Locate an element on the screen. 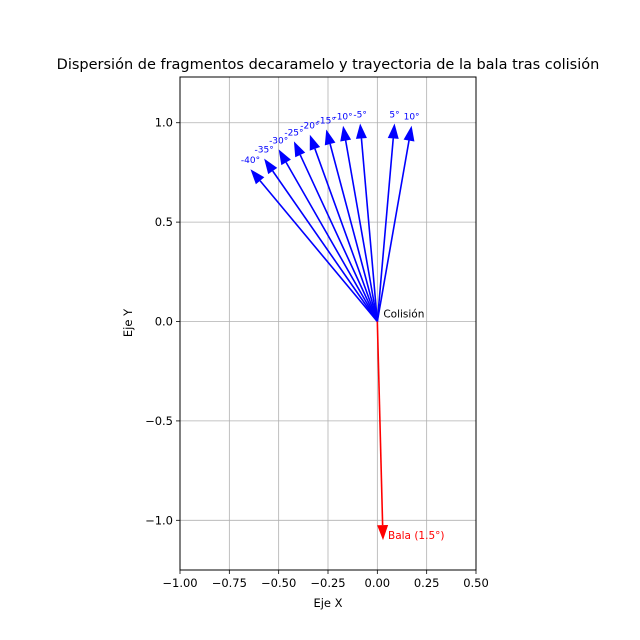 This screenshot has width=640, height=640. fragment-label: -15° is located at coordinates (326, 121).